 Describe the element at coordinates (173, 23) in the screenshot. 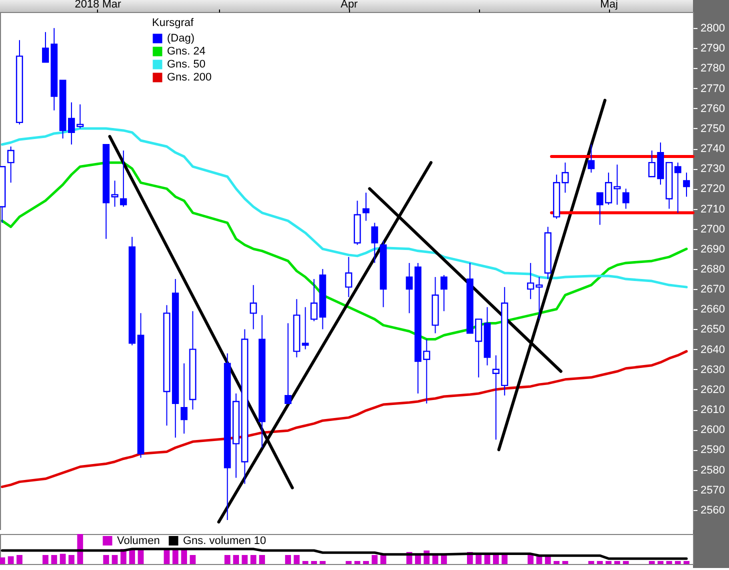

I see `legend-title: Kursgraf` at that location.